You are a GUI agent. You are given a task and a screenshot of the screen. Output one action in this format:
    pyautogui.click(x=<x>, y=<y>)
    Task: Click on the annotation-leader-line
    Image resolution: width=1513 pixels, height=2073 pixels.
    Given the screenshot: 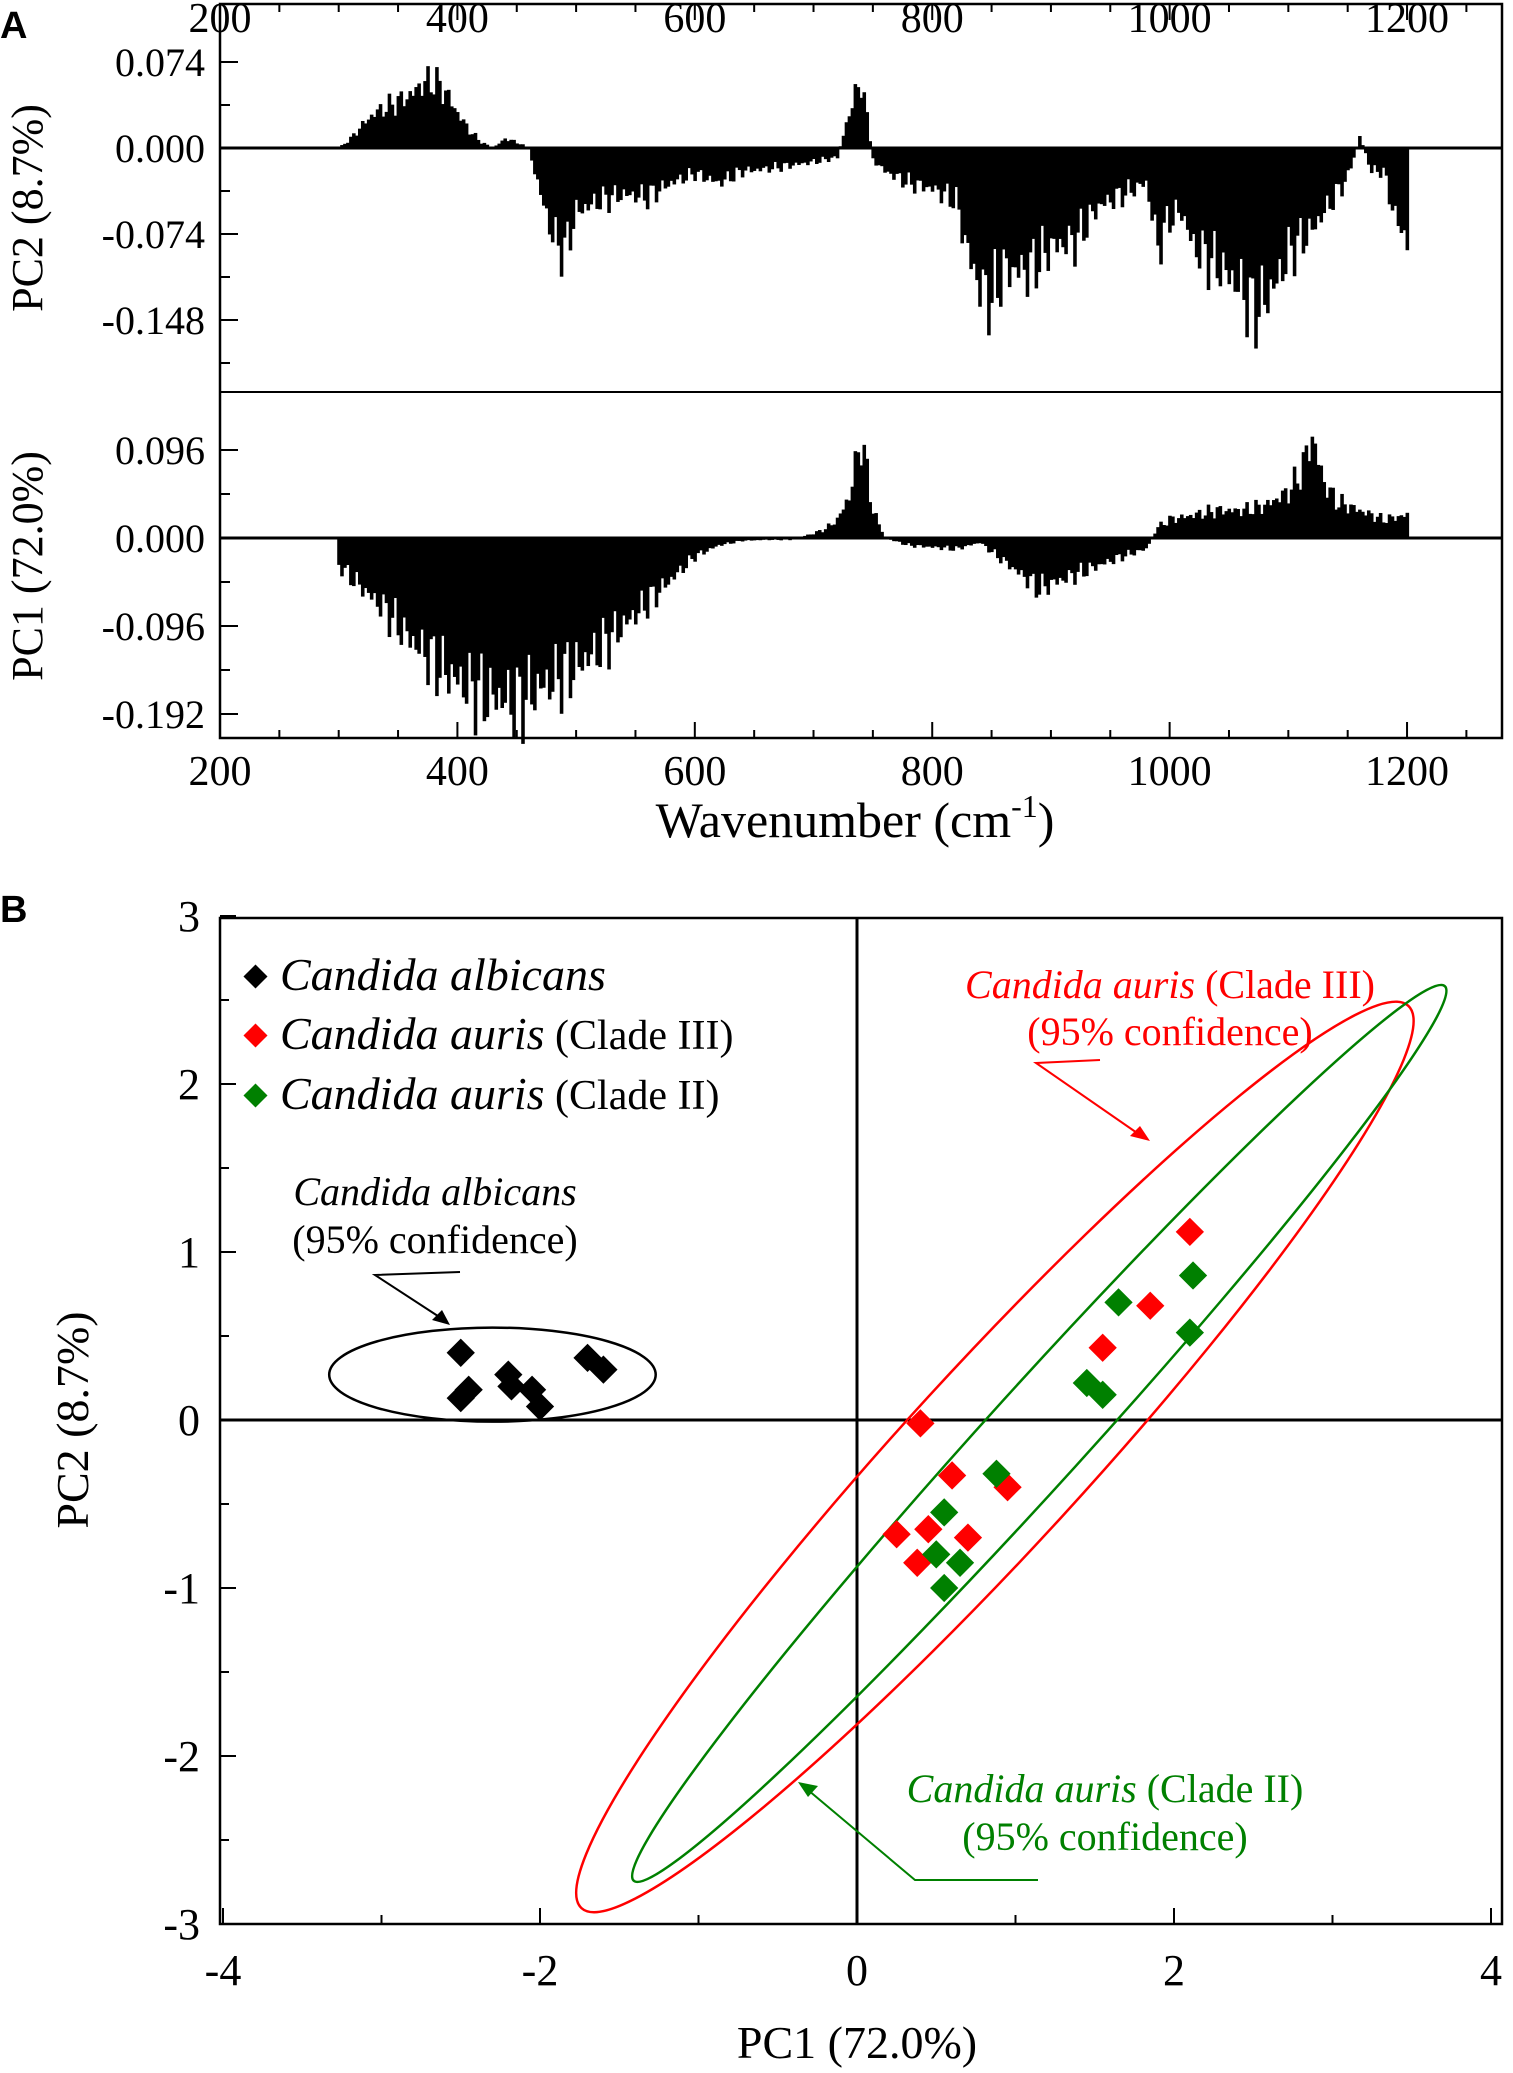 What is the action you would take?
    pyautogui.click(x=922, y=1835)
    